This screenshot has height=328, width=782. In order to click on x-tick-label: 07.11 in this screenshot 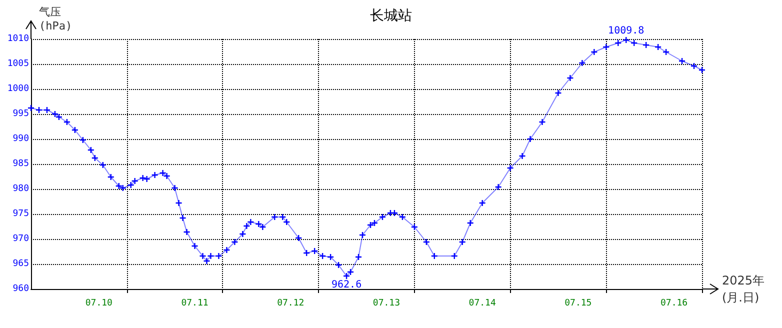, I will do `click(194, 303)`.